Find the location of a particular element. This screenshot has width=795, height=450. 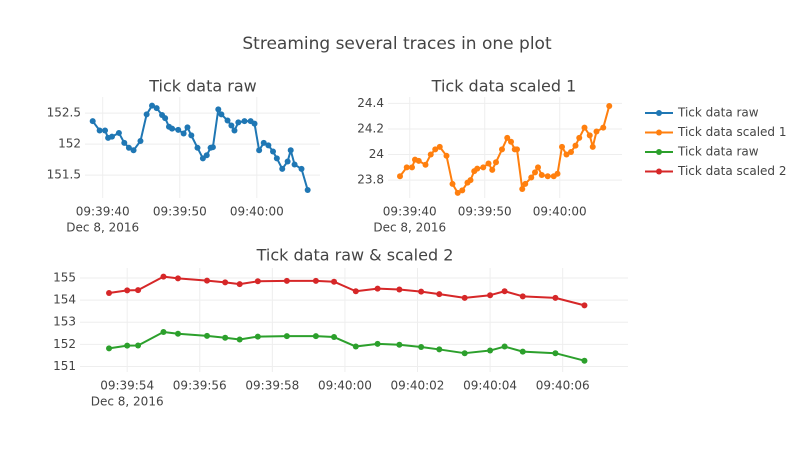

y-tick-label: 154 is located at coordinates (64, 300).